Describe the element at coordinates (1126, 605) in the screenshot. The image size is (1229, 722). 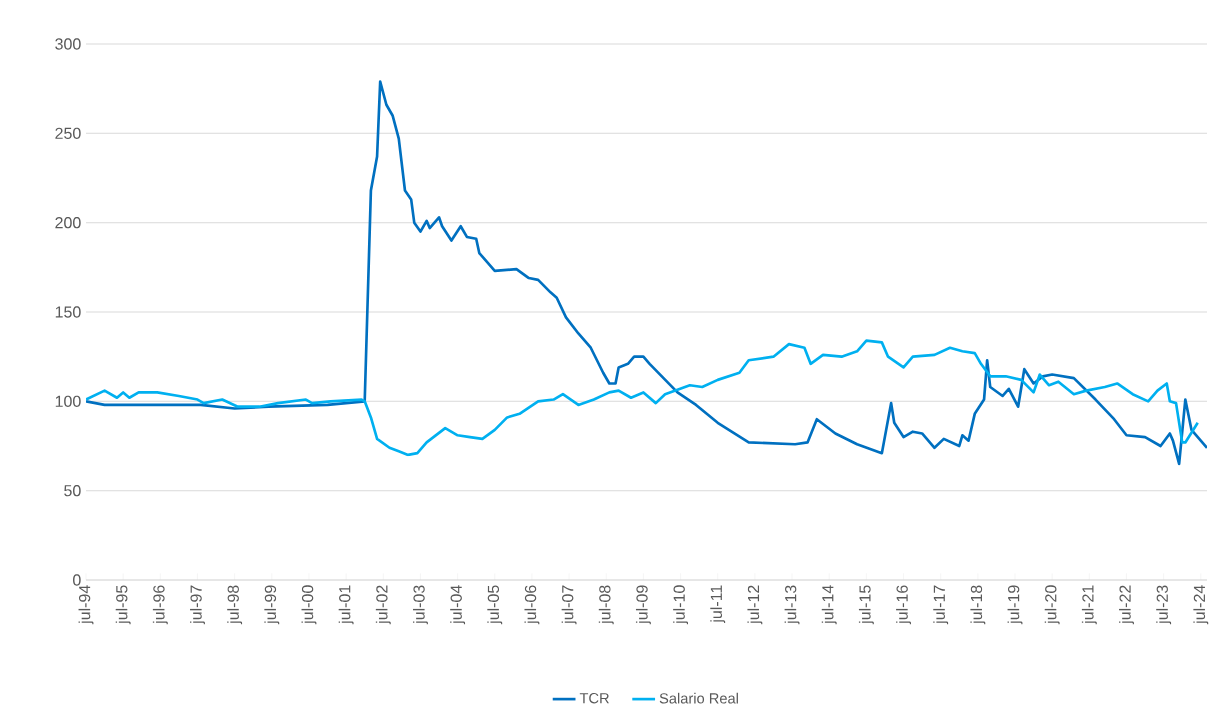
I see `x-tick-label: jul-22` at that location.